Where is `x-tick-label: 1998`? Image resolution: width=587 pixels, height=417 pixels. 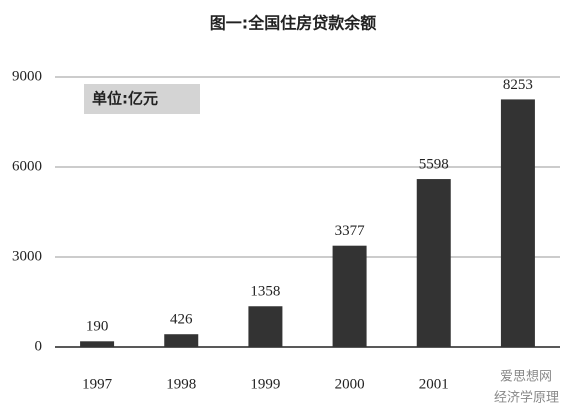
x-tick-label: 1998 is located at coordinates (181, 384).